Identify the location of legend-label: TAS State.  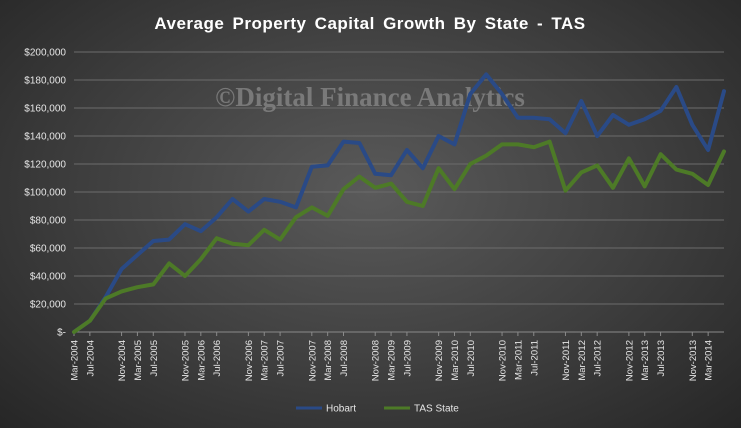
(436, 409).